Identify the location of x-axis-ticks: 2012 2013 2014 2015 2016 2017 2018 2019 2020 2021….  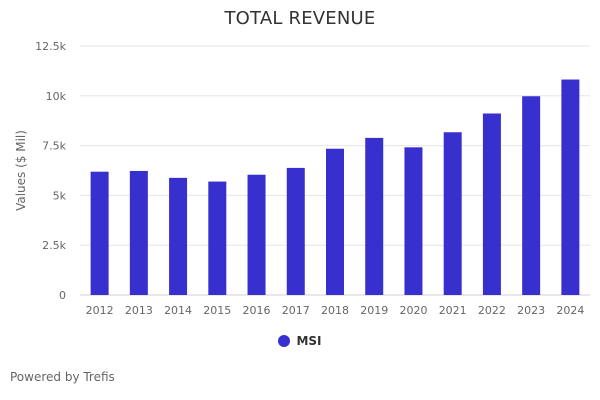
(335, 310).